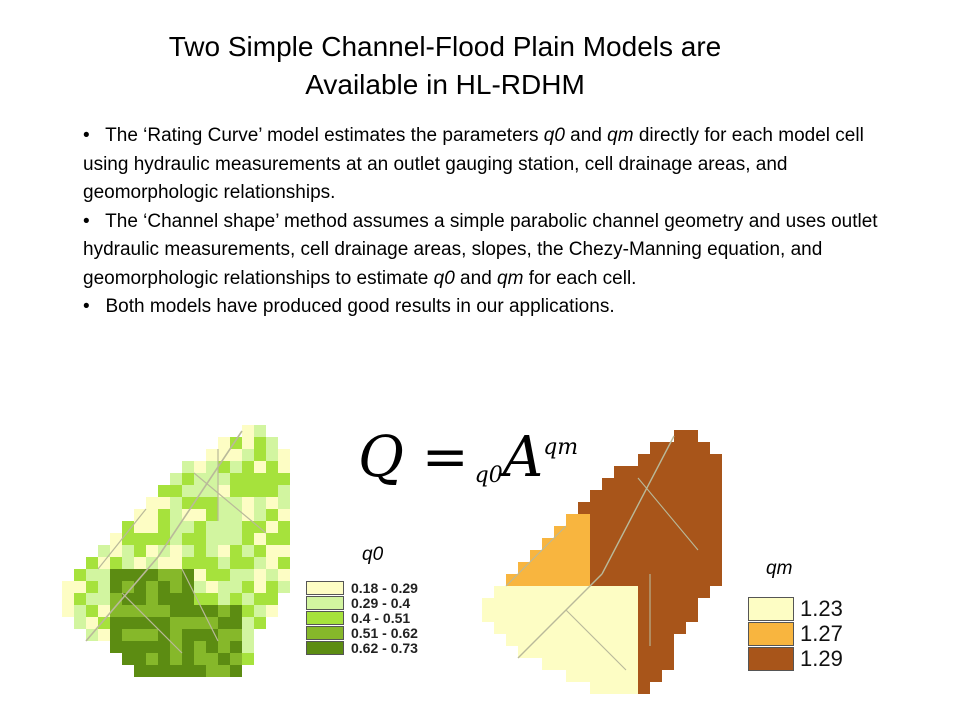  Describe the element at coordinates (444, 278) in the screenshot. I see `param-q0: q0` at that location.